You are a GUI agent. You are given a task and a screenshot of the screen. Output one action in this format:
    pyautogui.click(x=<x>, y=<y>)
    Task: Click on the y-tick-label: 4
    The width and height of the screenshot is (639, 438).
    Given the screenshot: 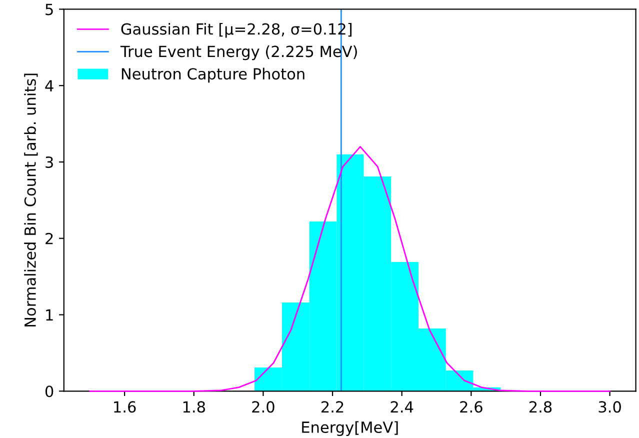 What is the action you would take?
    pyautogui.click(x=49, y=86)
    